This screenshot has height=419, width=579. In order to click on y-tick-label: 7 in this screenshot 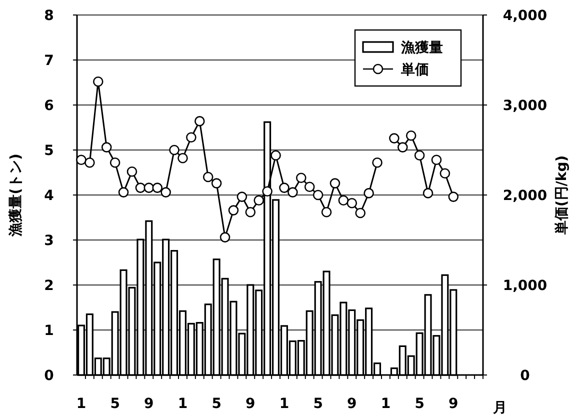, I will do `click(49, 61)`.